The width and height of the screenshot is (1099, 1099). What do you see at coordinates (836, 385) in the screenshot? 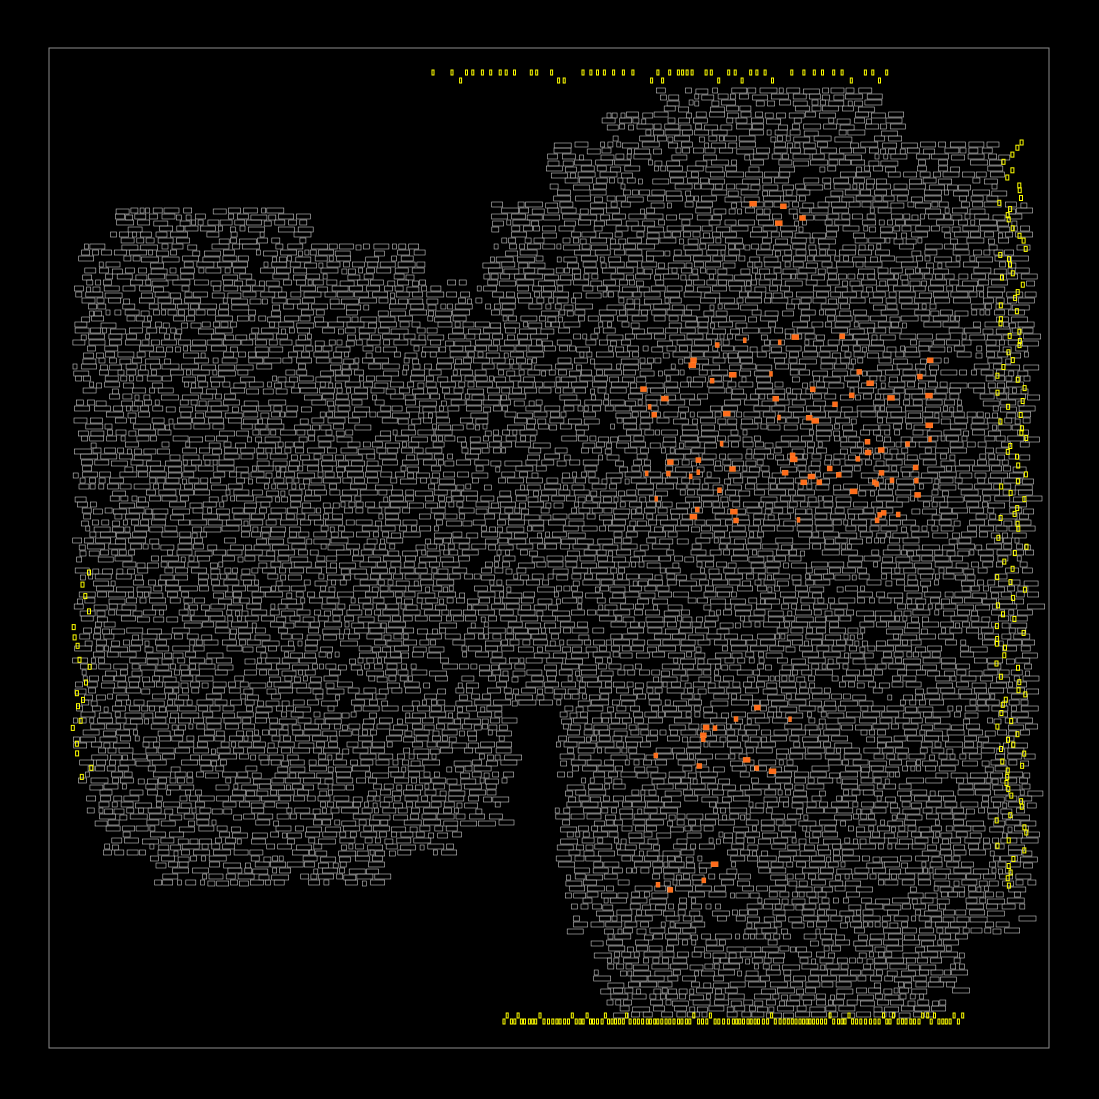
I see `cell-2091` at bounding box center [836, 385].